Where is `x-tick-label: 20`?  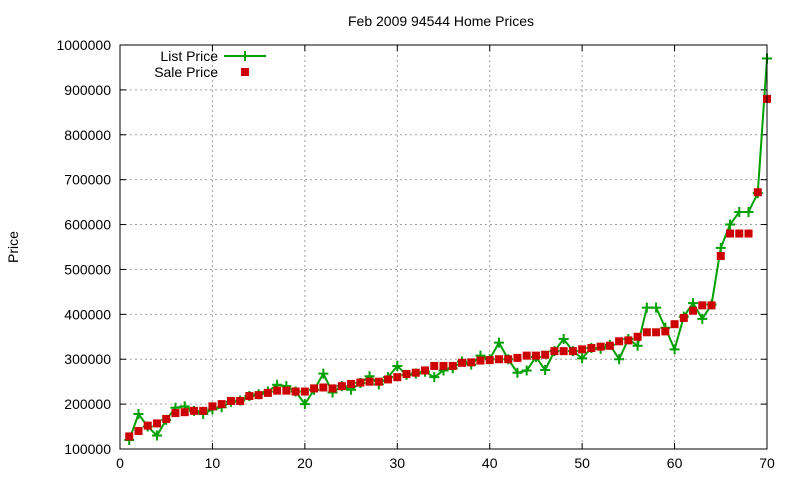
x-tick-label: 20 is located at coordinates (305, 463).